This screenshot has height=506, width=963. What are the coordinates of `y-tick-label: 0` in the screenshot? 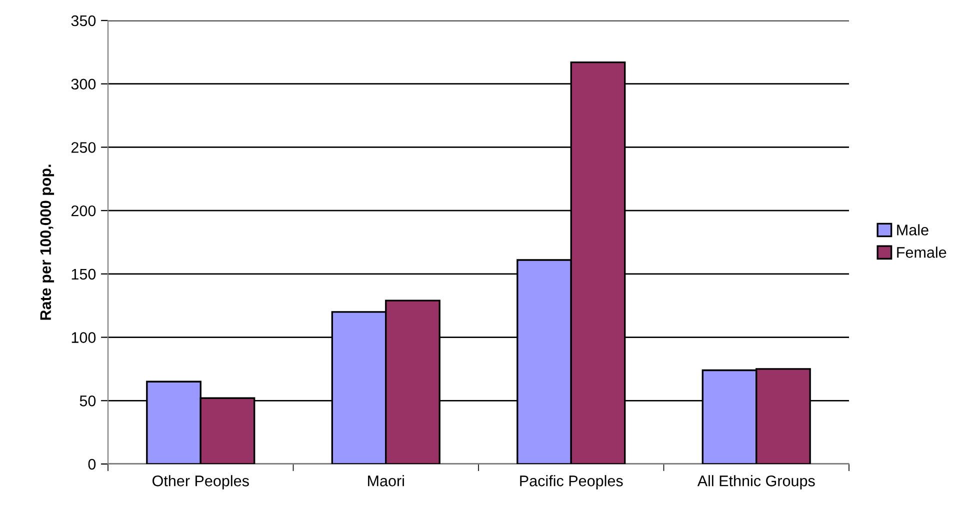 It's located at (92, 464).